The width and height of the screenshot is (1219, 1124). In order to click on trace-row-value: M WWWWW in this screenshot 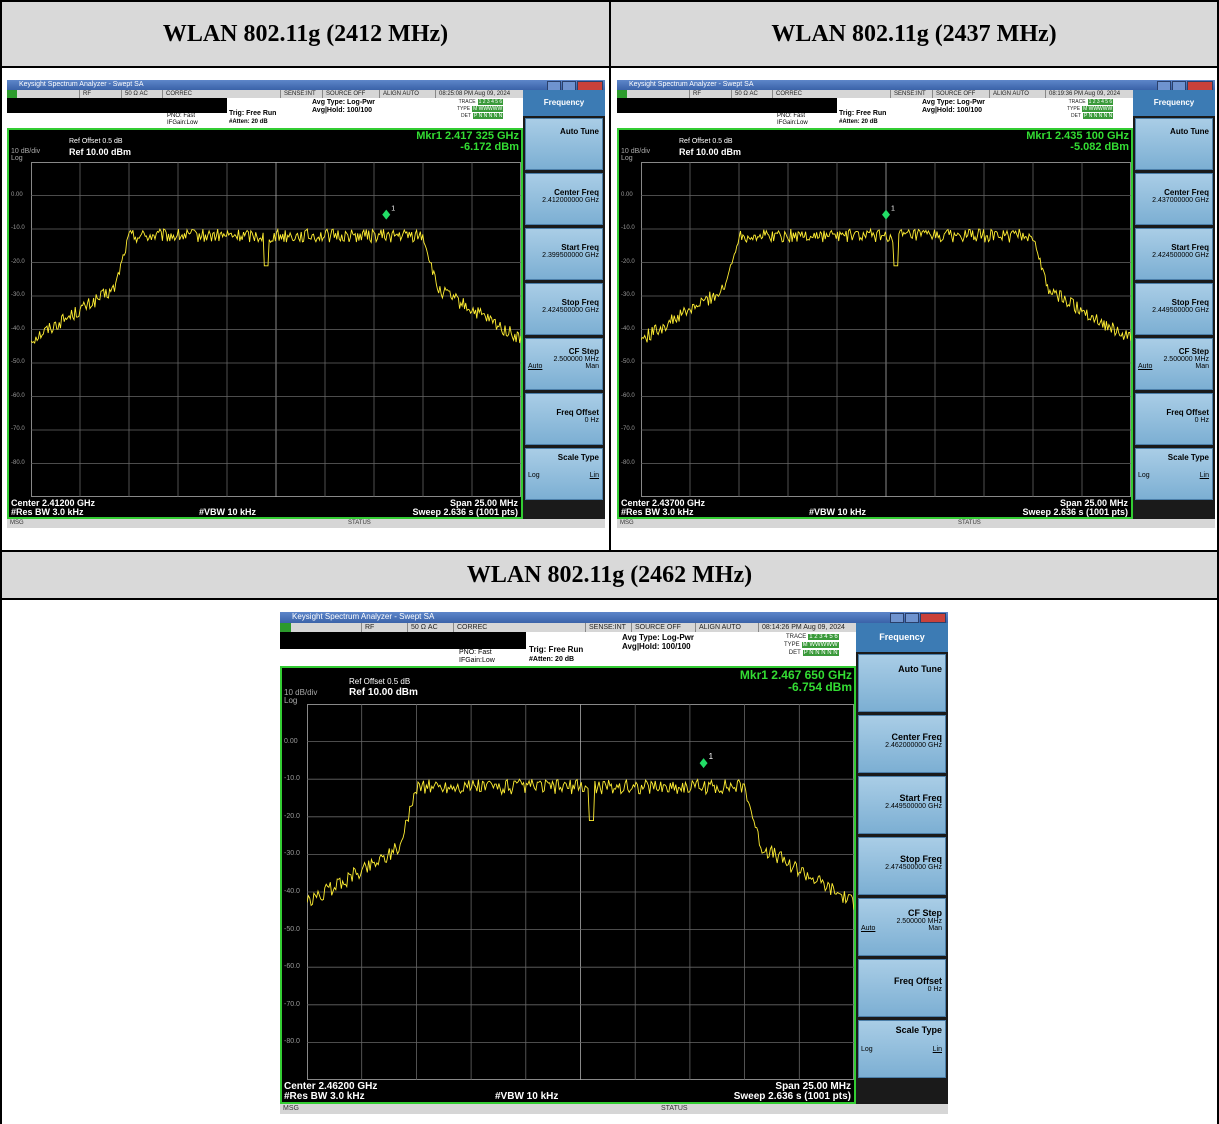, I will do `click(820, 645)`.